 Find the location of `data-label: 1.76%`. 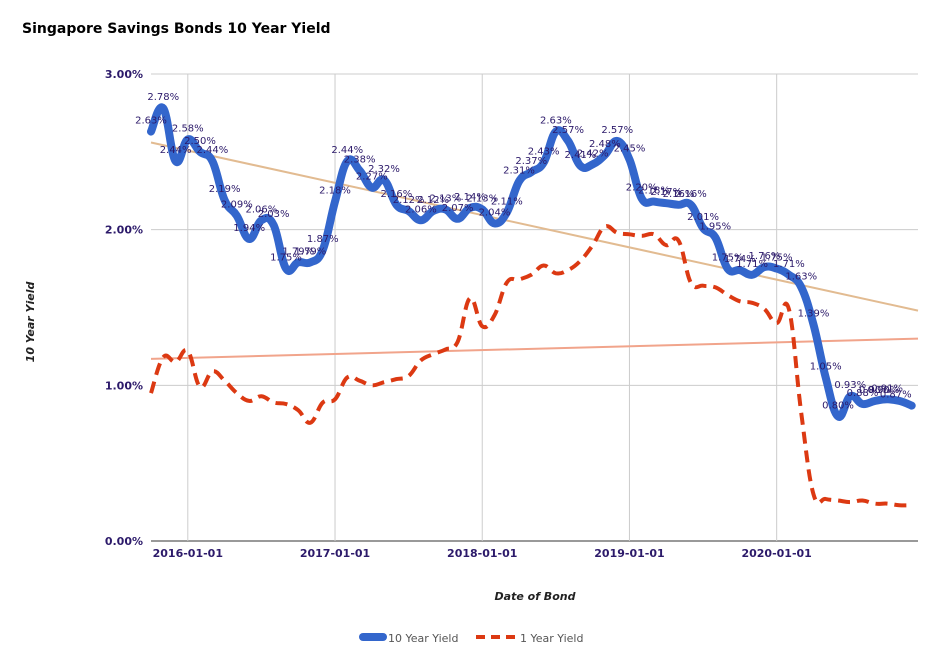

data-label: 1.76% is located at coordinates (765, 256).